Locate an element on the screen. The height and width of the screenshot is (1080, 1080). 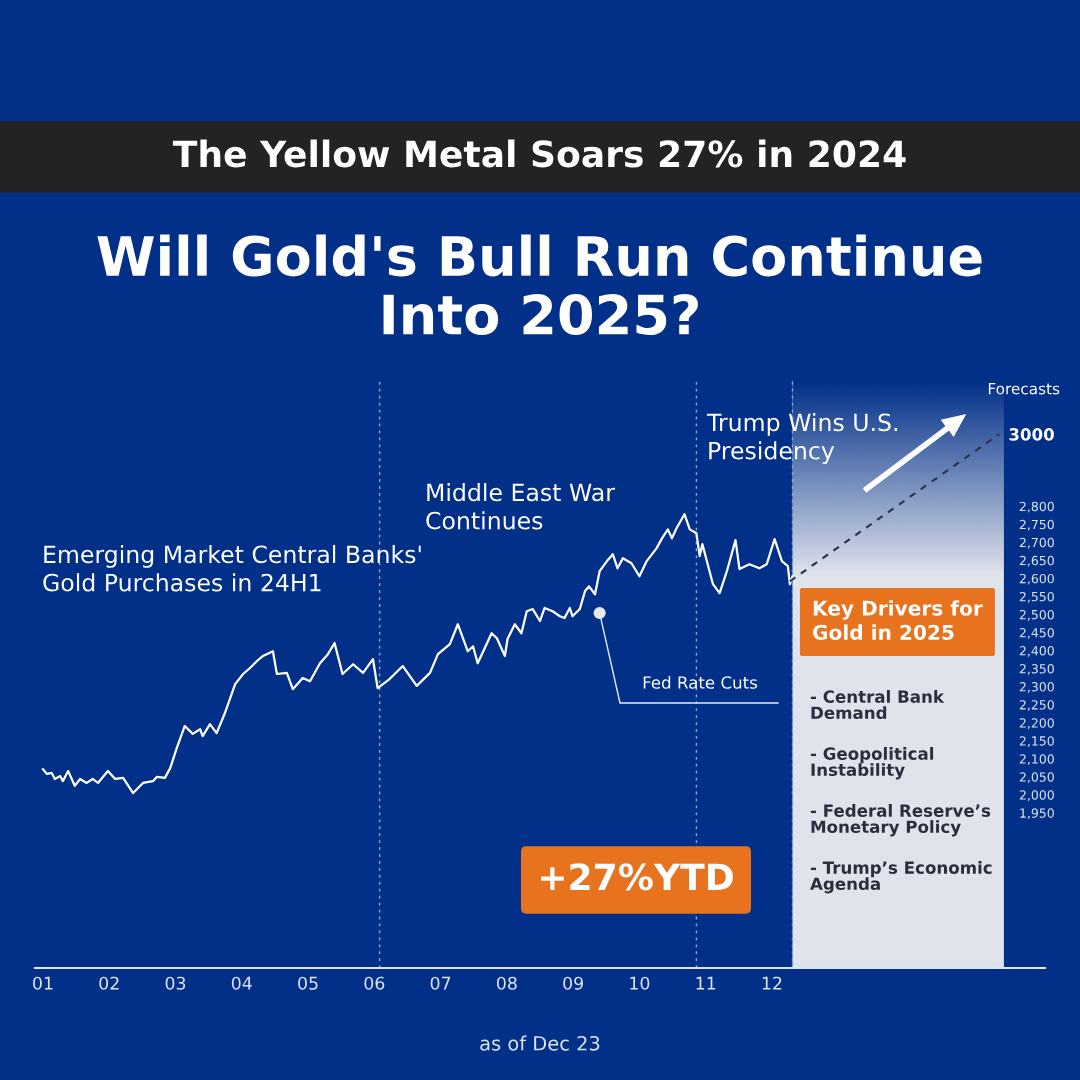
annotation: Middle East War Continues is located at coordinates (520, 506).